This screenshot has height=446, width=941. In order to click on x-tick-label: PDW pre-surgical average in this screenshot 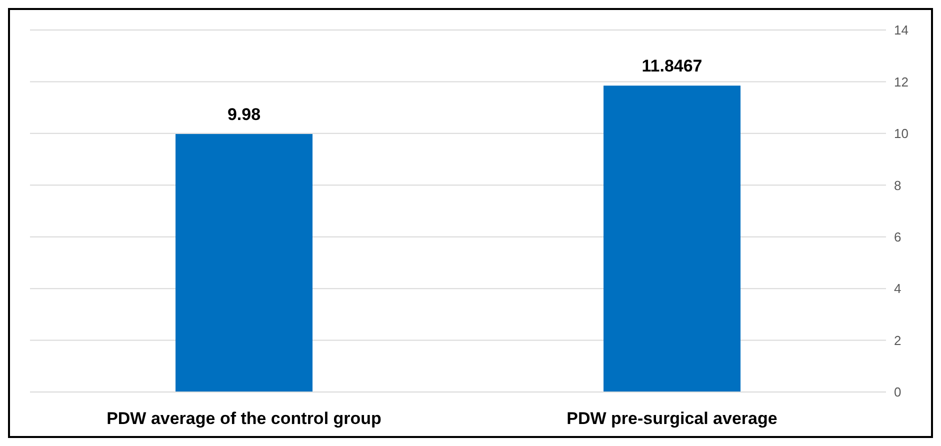, I will do `click(672, 418)`.